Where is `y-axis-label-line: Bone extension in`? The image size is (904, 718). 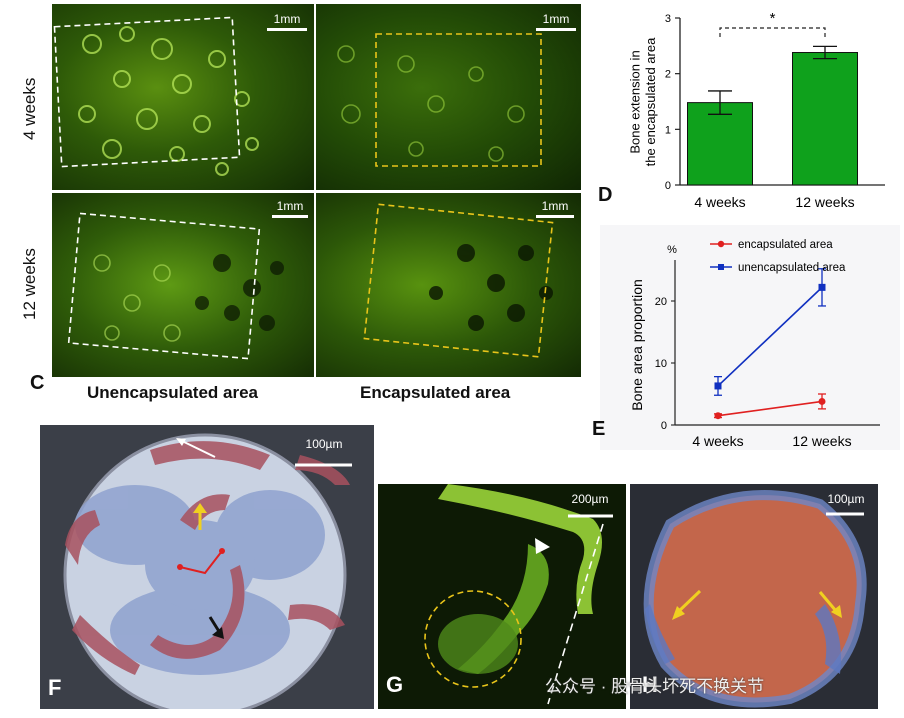
y-axis-label-line: Bone extension in is located at coordinates (634, 101).